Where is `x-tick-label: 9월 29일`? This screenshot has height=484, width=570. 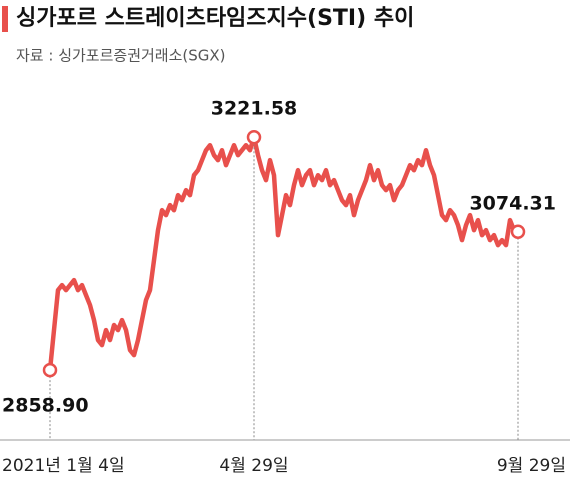 x-tick-label: 9월 29일 is located at coordinates (531, 466).